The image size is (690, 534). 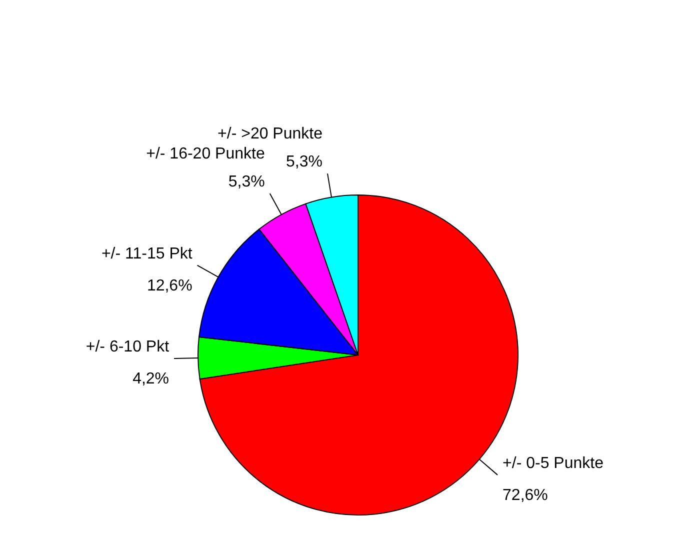 I want to click on slice-label: +/- 11-15 Pkt, so click(x=147, y=253).